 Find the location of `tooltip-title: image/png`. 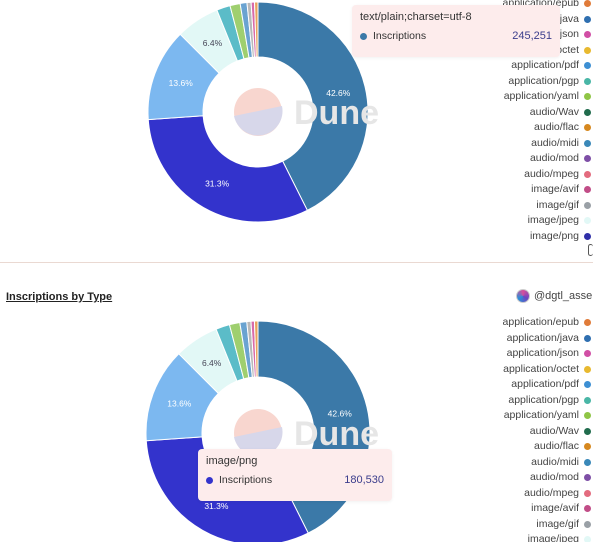

tooltip-title: image/png is located at coordinates (232, 461).